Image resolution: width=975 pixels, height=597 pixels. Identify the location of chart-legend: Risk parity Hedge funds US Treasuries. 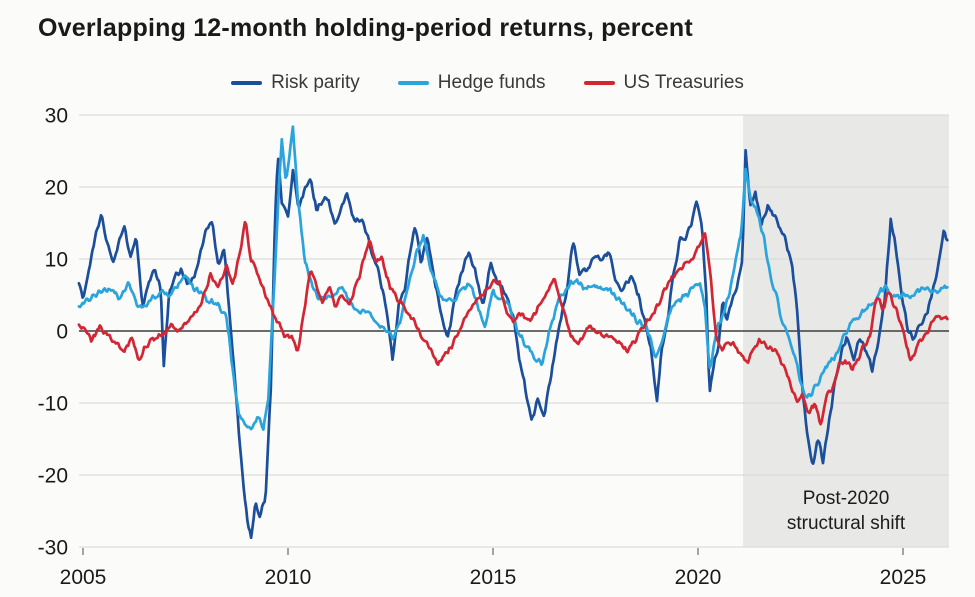
(487, 83).